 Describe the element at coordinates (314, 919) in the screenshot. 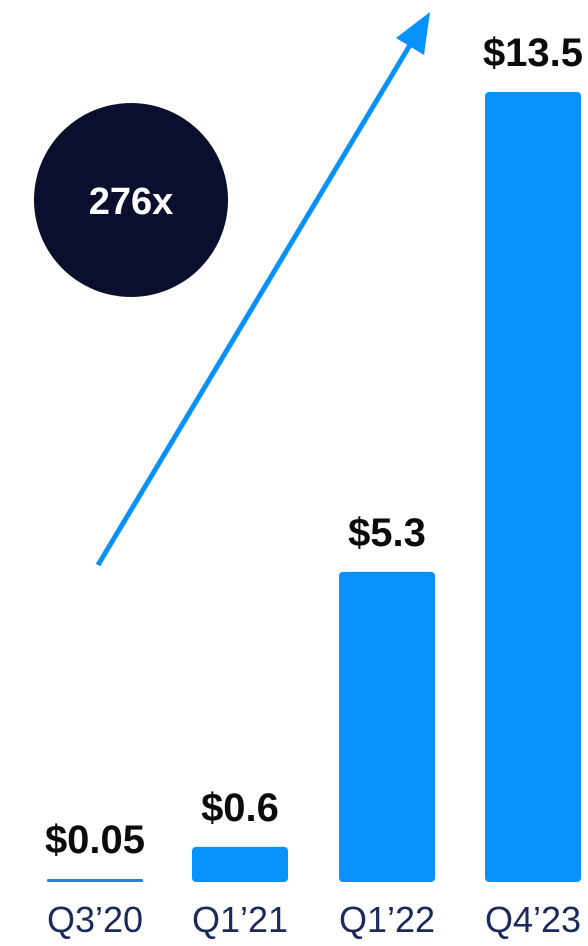

I see `x-axis-tick-labels: Q3’20 Q1’21 Q1’22 Q4’23` at that location.